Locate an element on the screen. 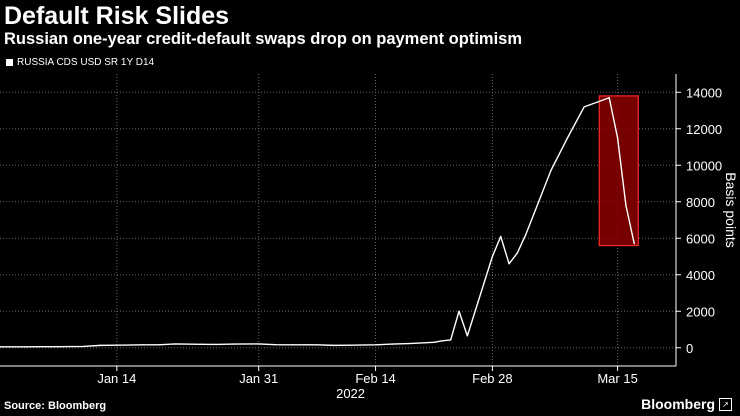  source-note: Source: Bloomberg is located at coordinates (55, 406).